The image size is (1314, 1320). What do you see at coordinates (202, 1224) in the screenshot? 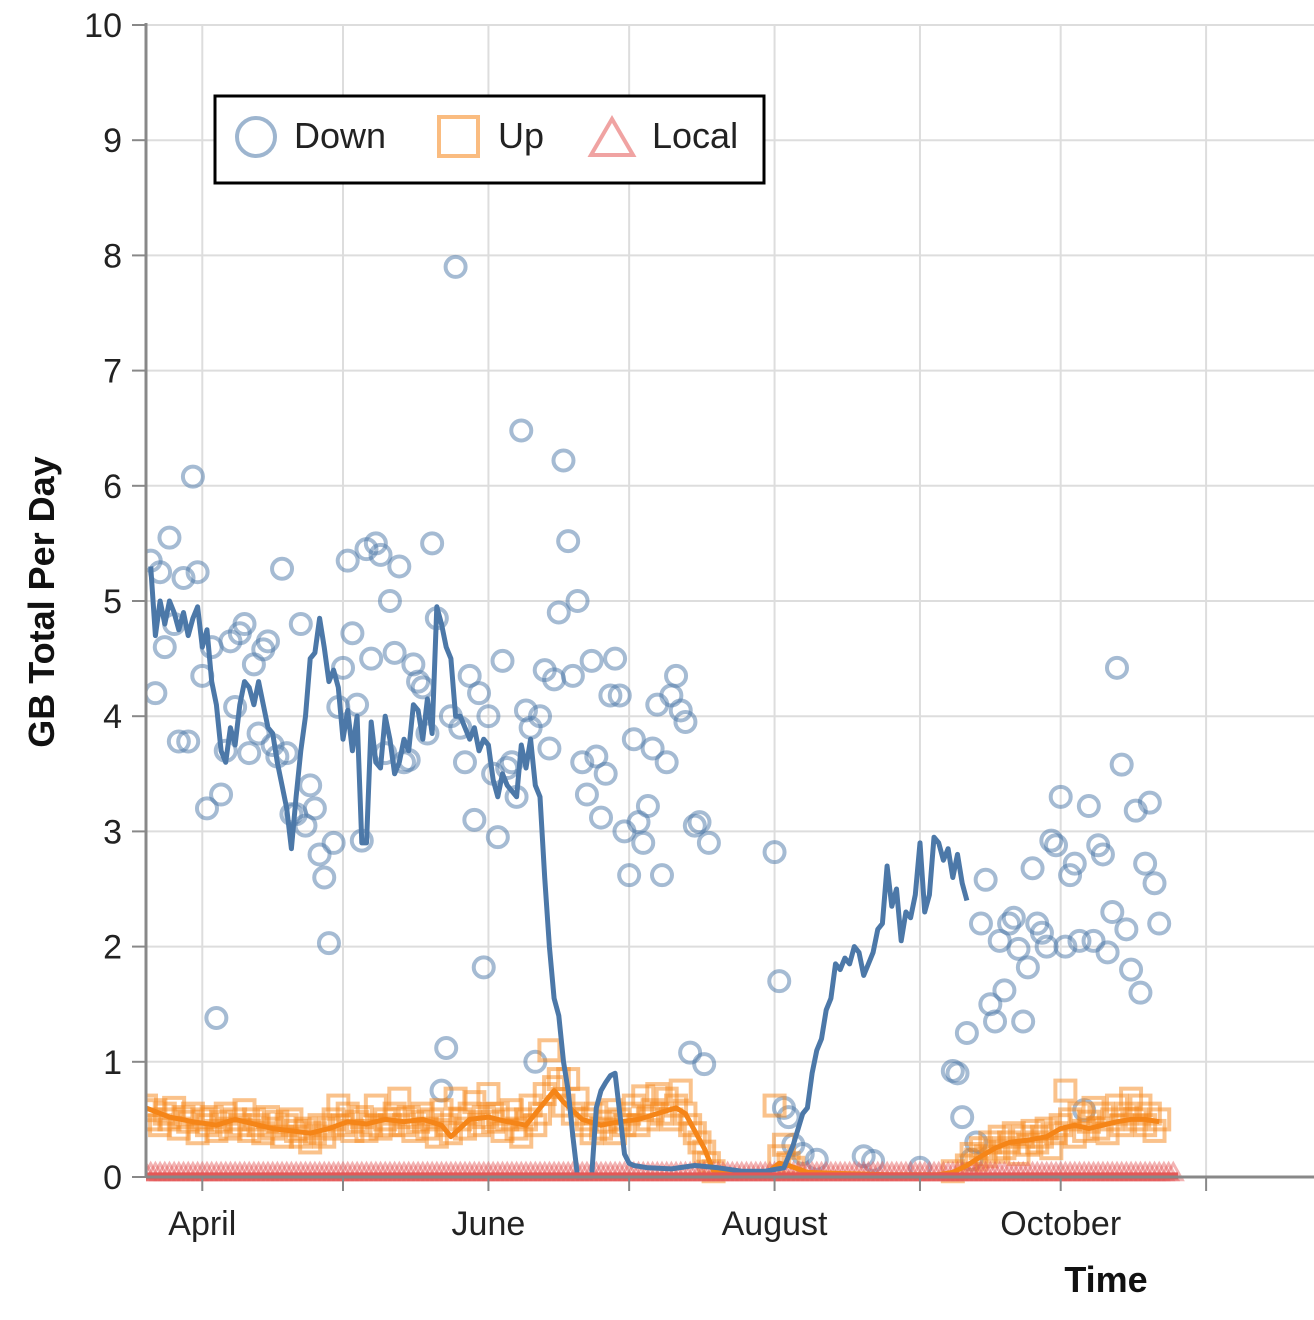
I see `x-tick-label: April` at bounding box center [202, 1224].